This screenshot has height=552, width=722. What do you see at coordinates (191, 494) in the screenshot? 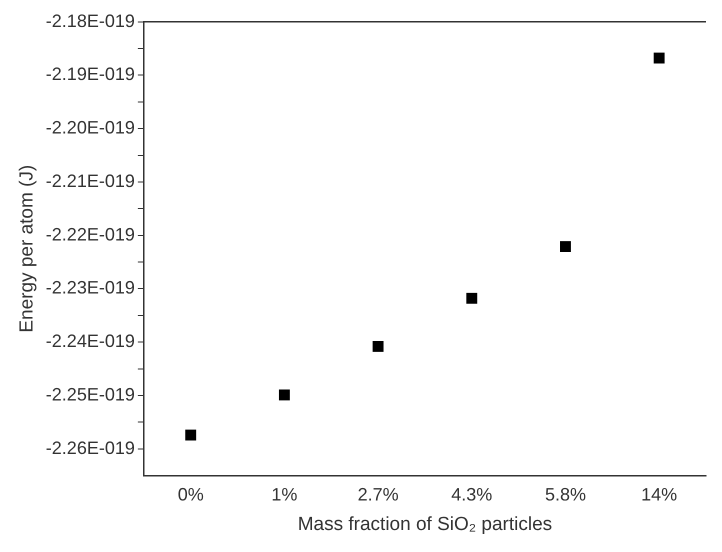
I see `x-tick-label: 0%` at bounding box center [191, 494].